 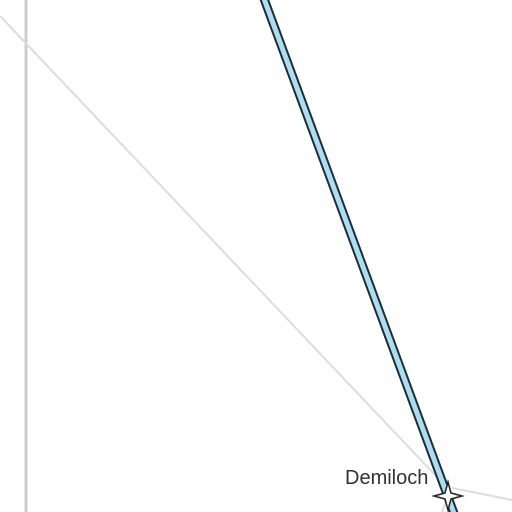 I want to click on star-marker-icon, so click(x=448, y=495).